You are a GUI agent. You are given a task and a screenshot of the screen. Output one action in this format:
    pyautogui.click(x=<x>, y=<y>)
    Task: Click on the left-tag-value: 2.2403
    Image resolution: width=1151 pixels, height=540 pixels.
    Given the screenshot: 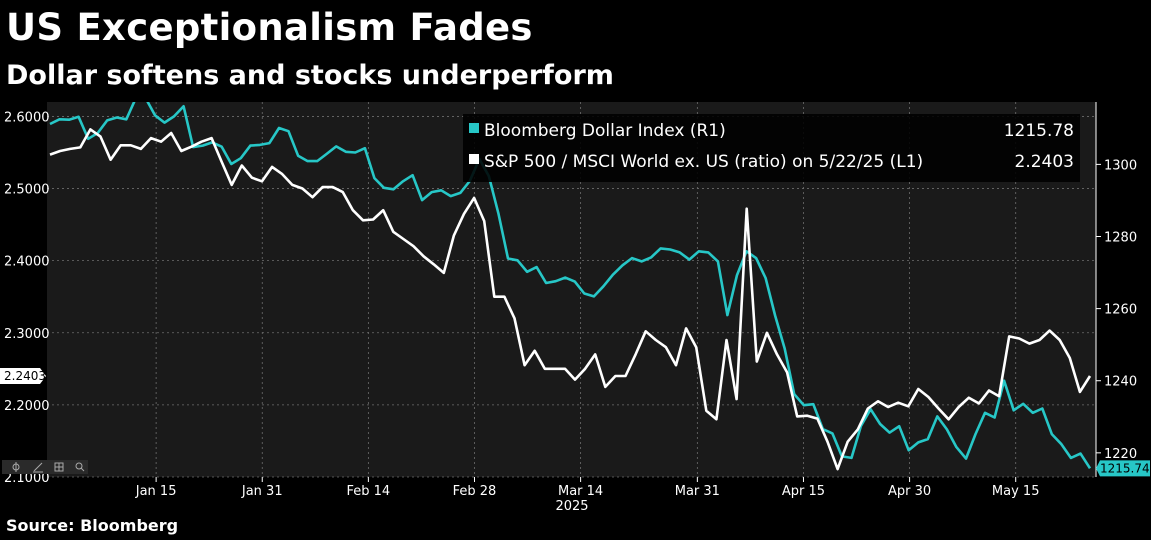 What is the action you would take?
    pyautogui.click(x=25, y=376)
    